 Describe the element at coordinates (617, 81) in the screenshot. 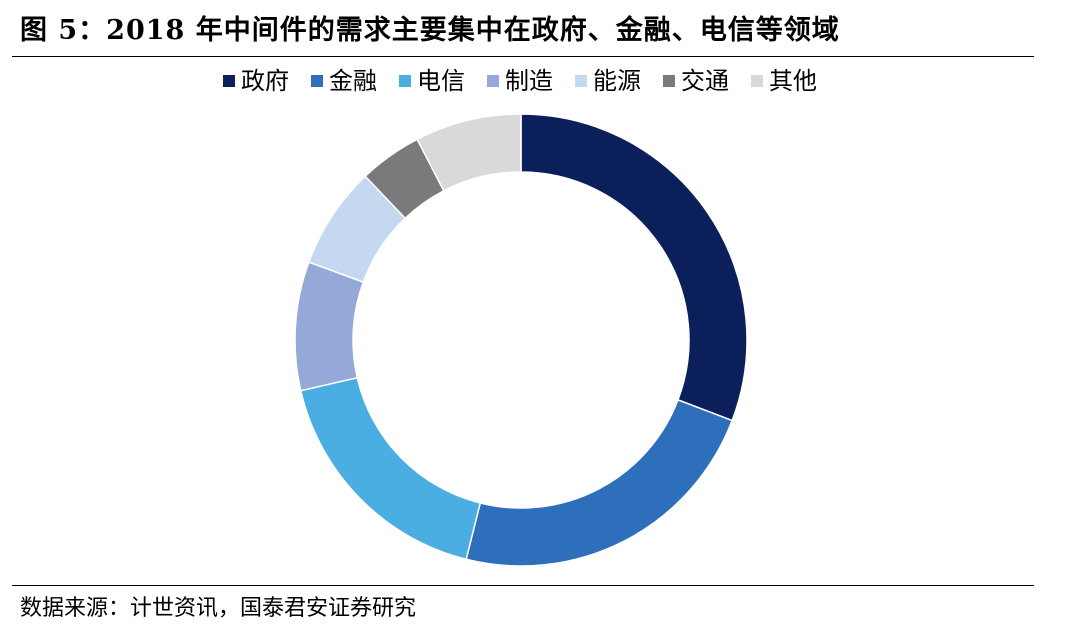

I see `legend-label: 能源` at that location.